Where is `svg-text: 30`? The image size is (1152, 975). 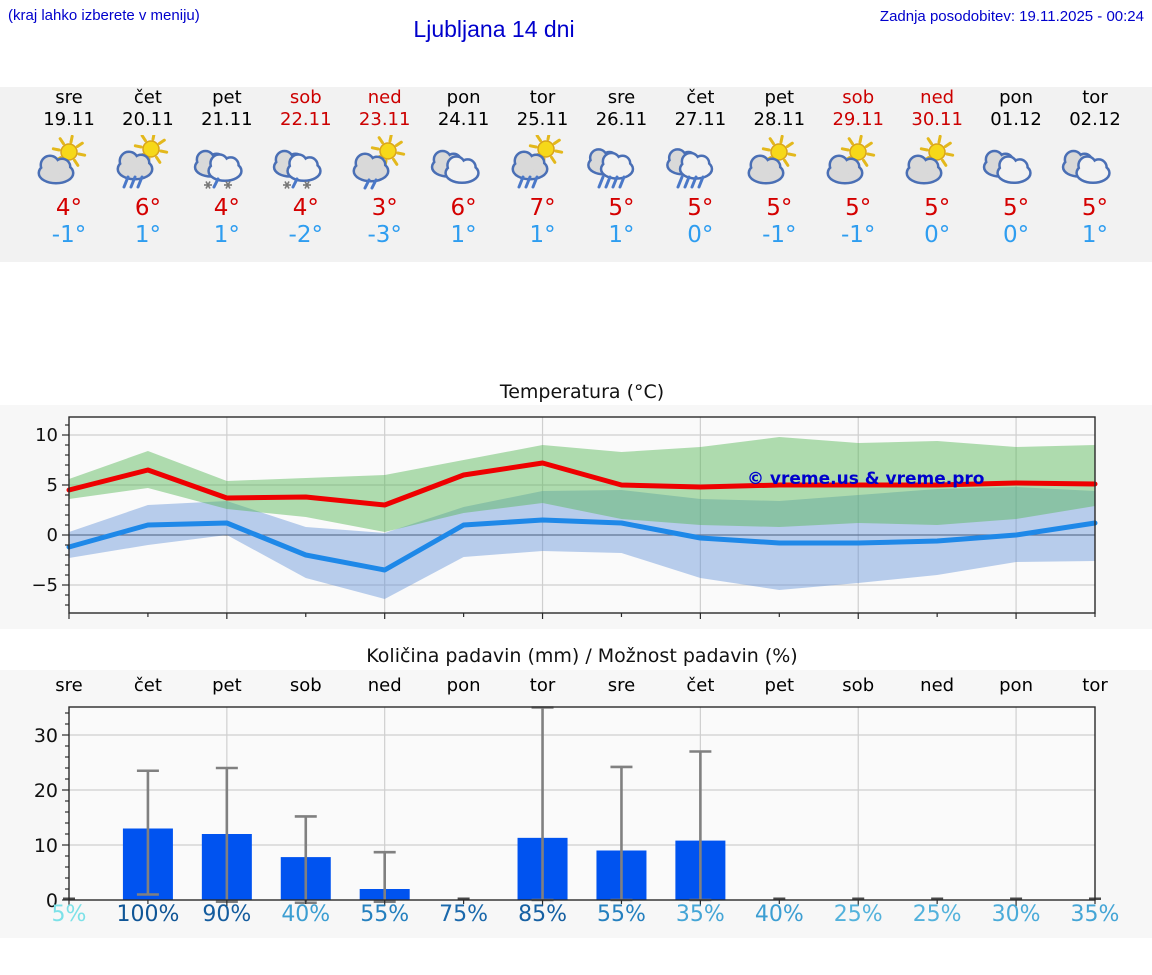
svg-text: 30 is located at coordinates (46, 736).